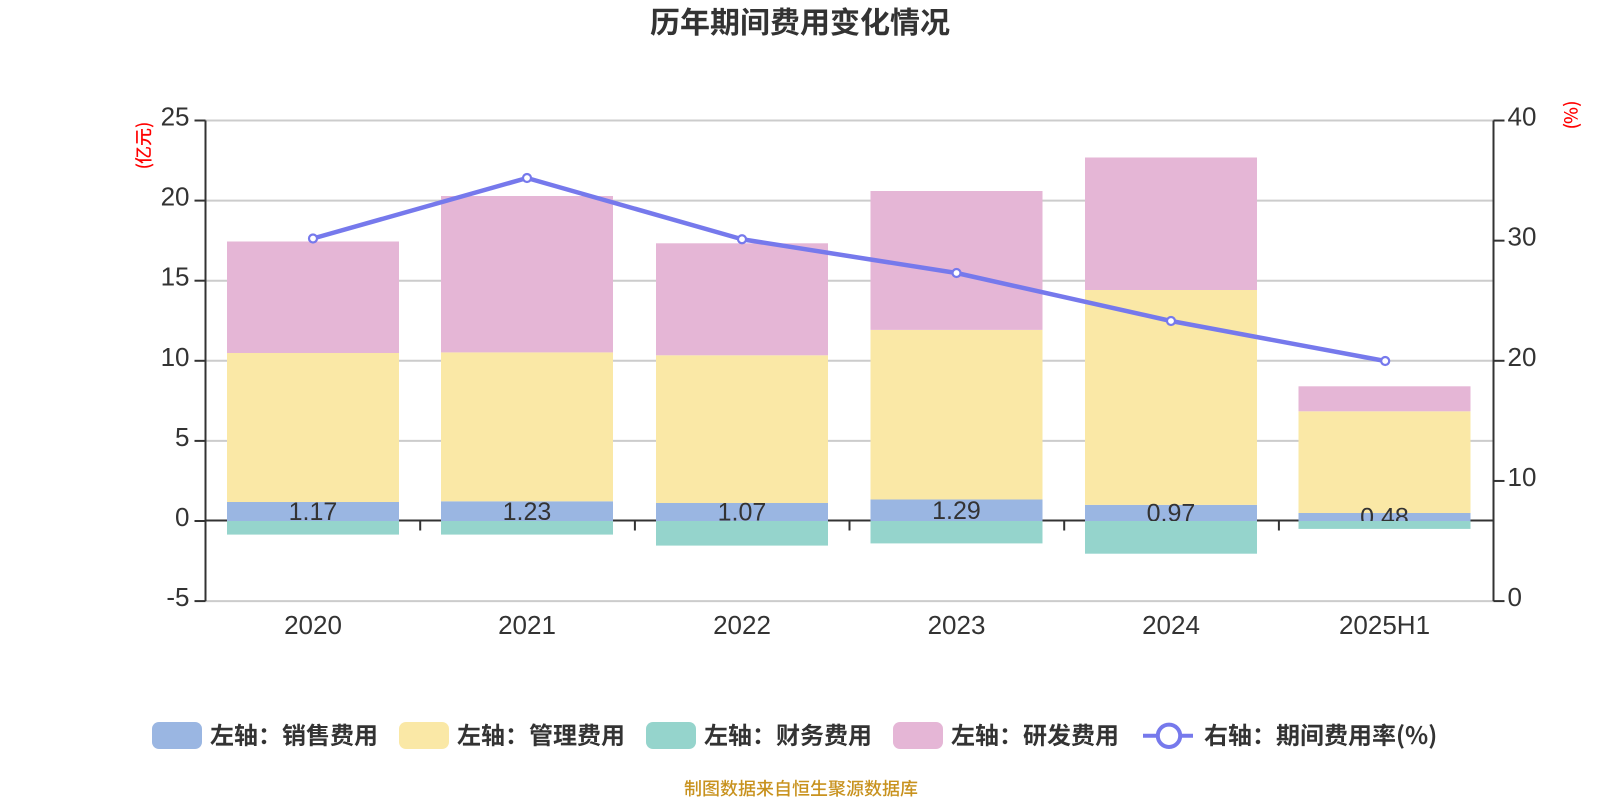 The image size is (1600, 800). Describe the element at coordinates (527, 625) in the screenshot. I see `svg-text: 2021` at that location.